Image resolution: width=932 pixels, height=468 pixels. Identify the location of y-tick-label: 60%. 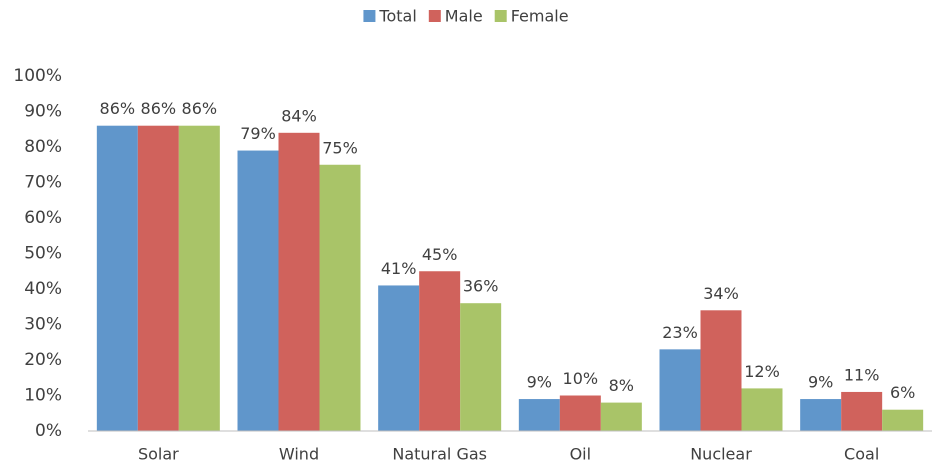
(43, 218).